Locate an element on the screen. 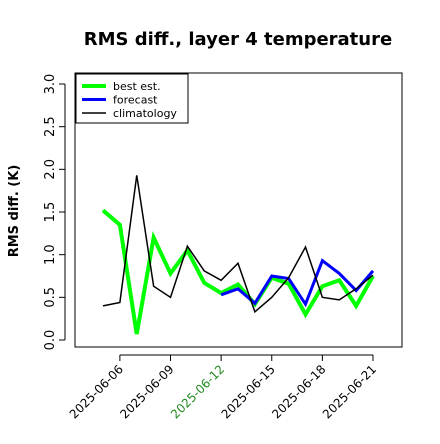  legend-label: best est. is located at coordinates (137, 86).